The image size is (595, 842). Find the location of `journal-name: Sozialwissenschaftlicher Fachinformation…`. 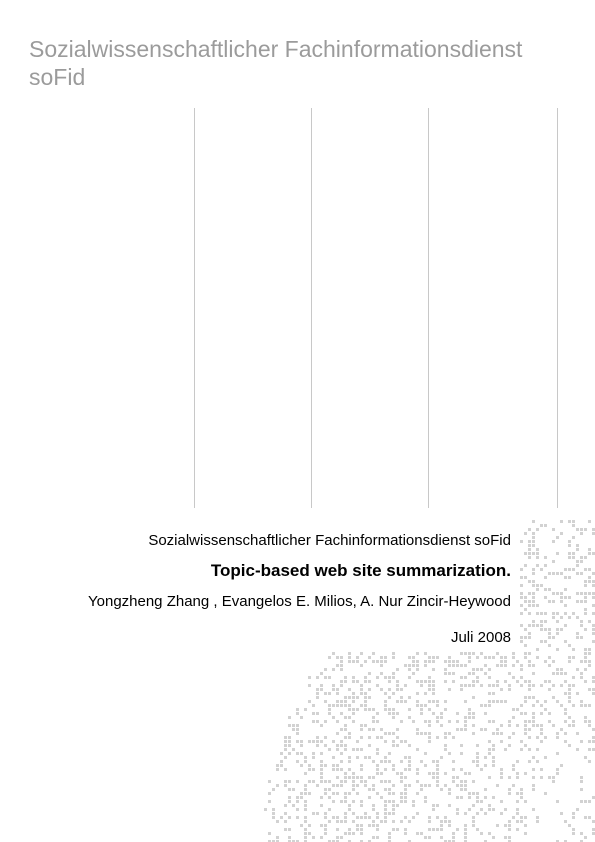

journal-name: Sozialwissenschaftlicher Fachinformation… is located at coordinates (329, 540).